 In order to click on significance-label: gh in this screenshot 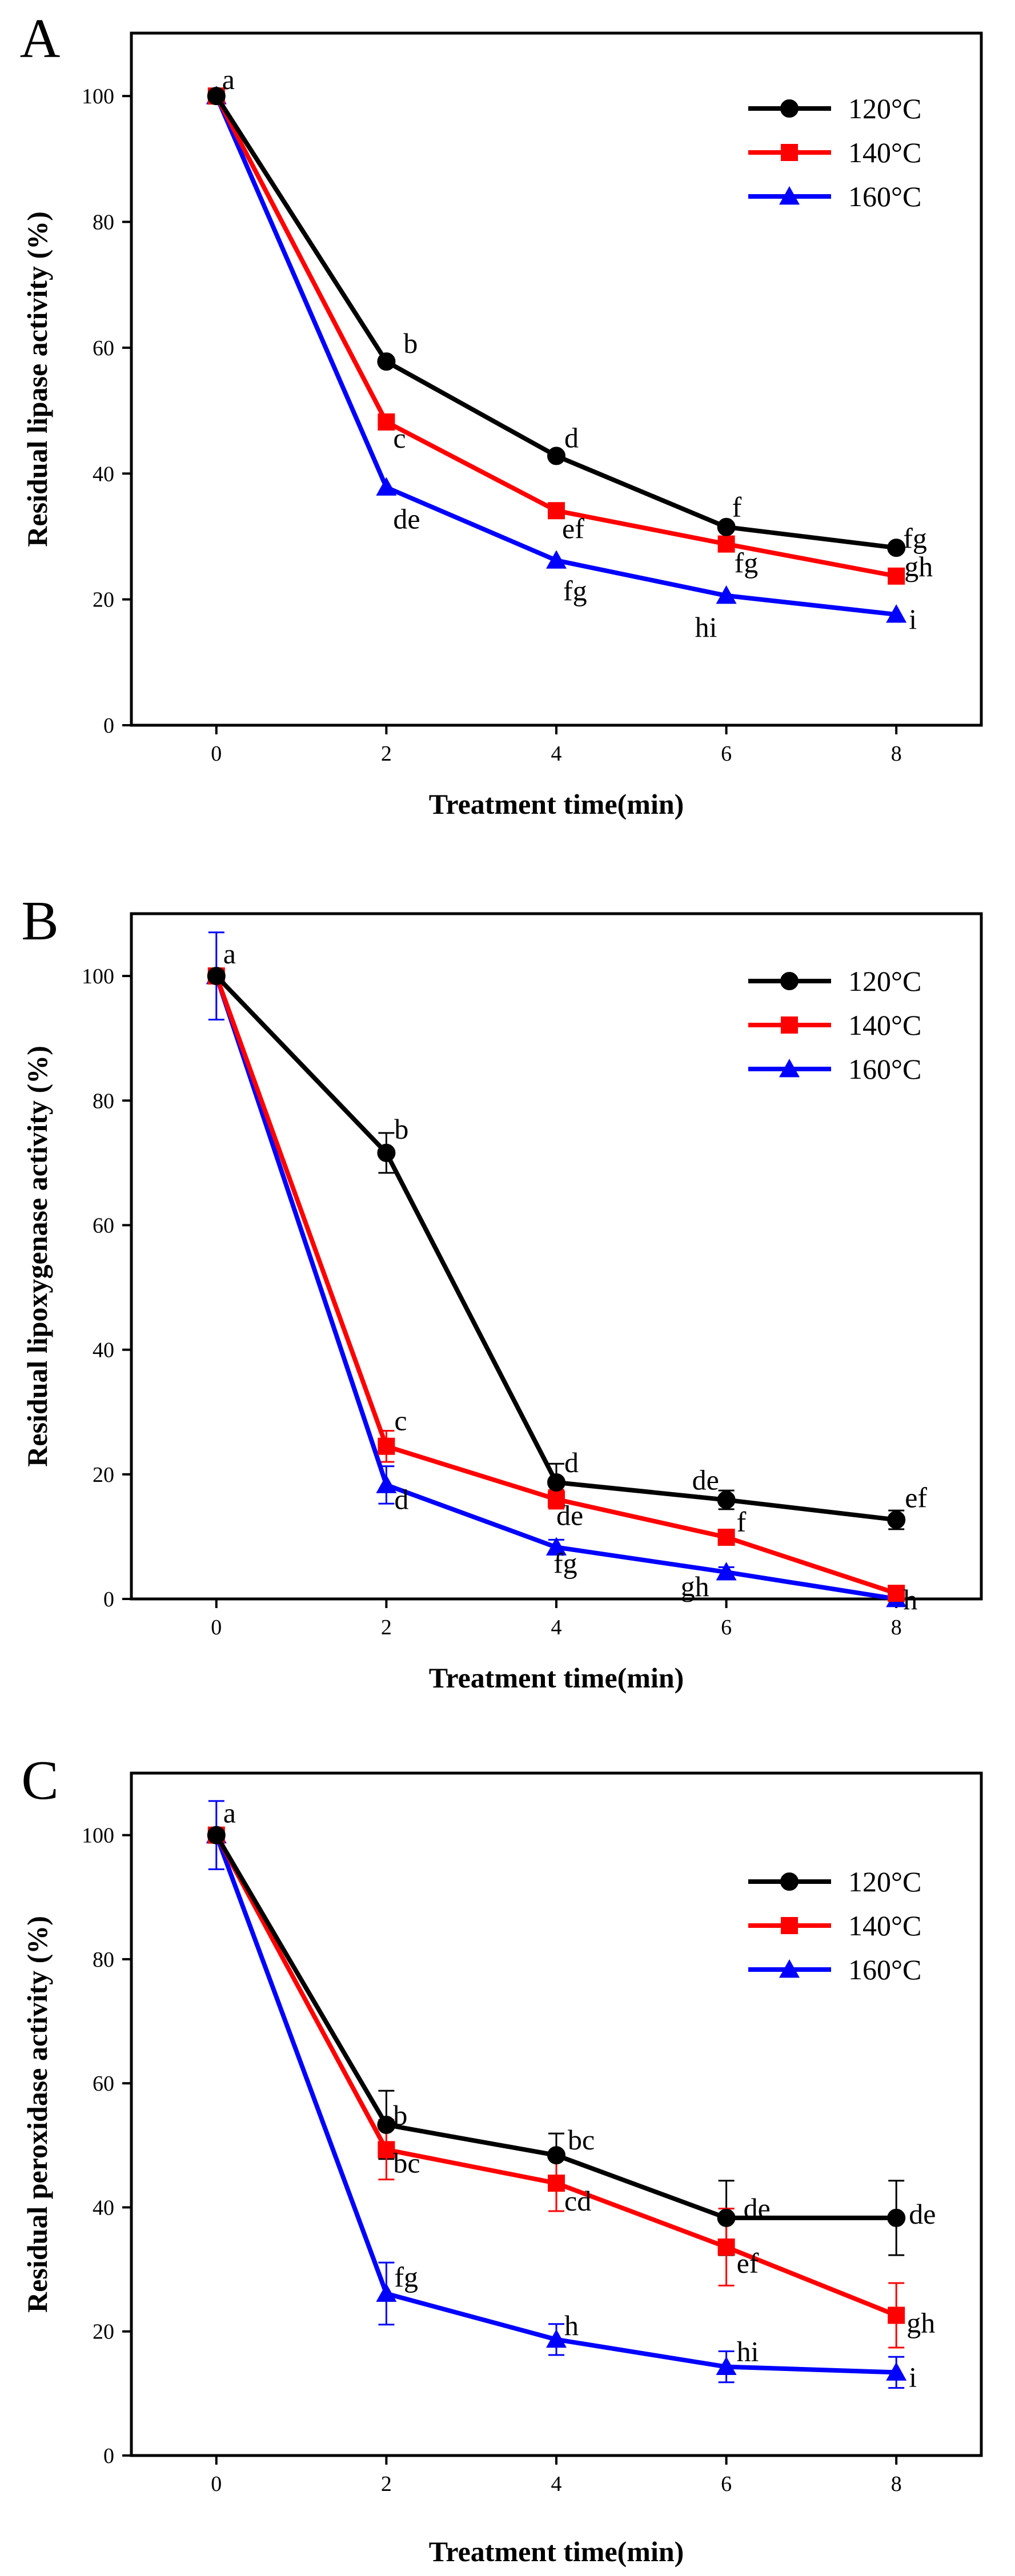, I will do `click(695, 1586)`.